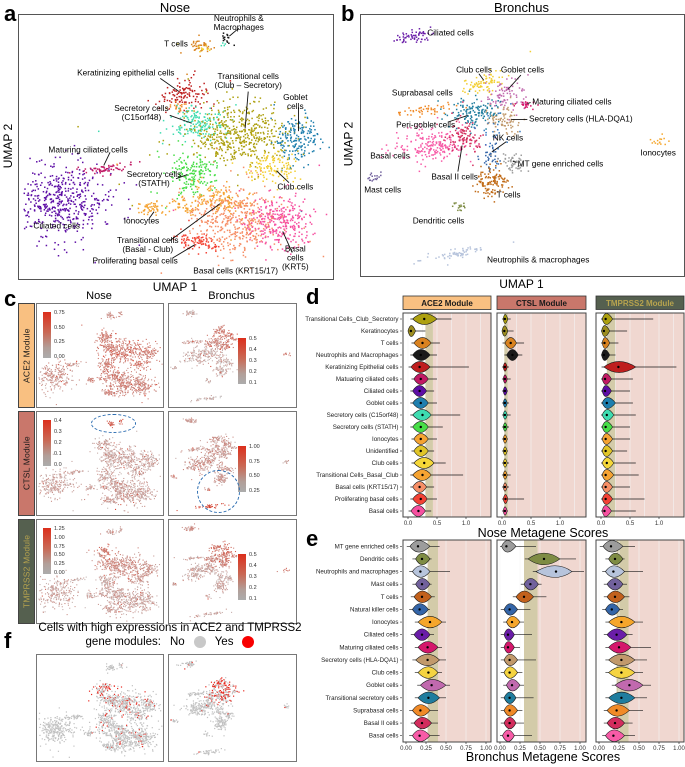 This screenshot has width=685, height=767. Describe the element at coordinates (312, 538) in the screenshot. I see `panel-e-letter: e` at that location.